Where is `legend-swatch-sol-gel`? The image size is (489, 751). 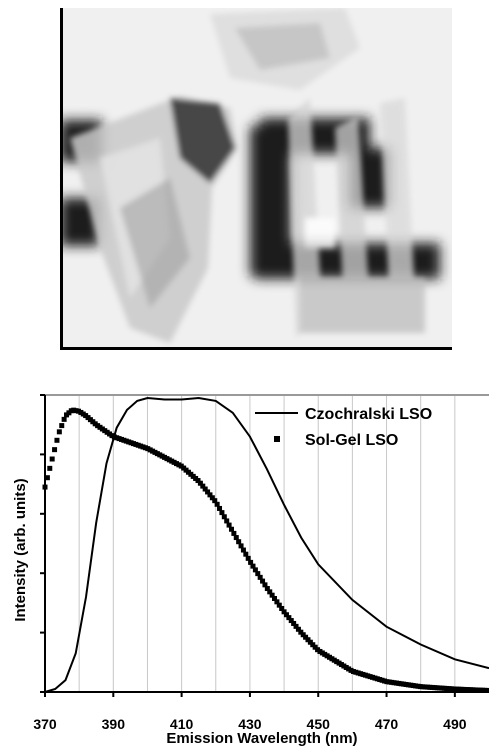
legend-swatch-sol-gel is located at coordinates (277, 439).